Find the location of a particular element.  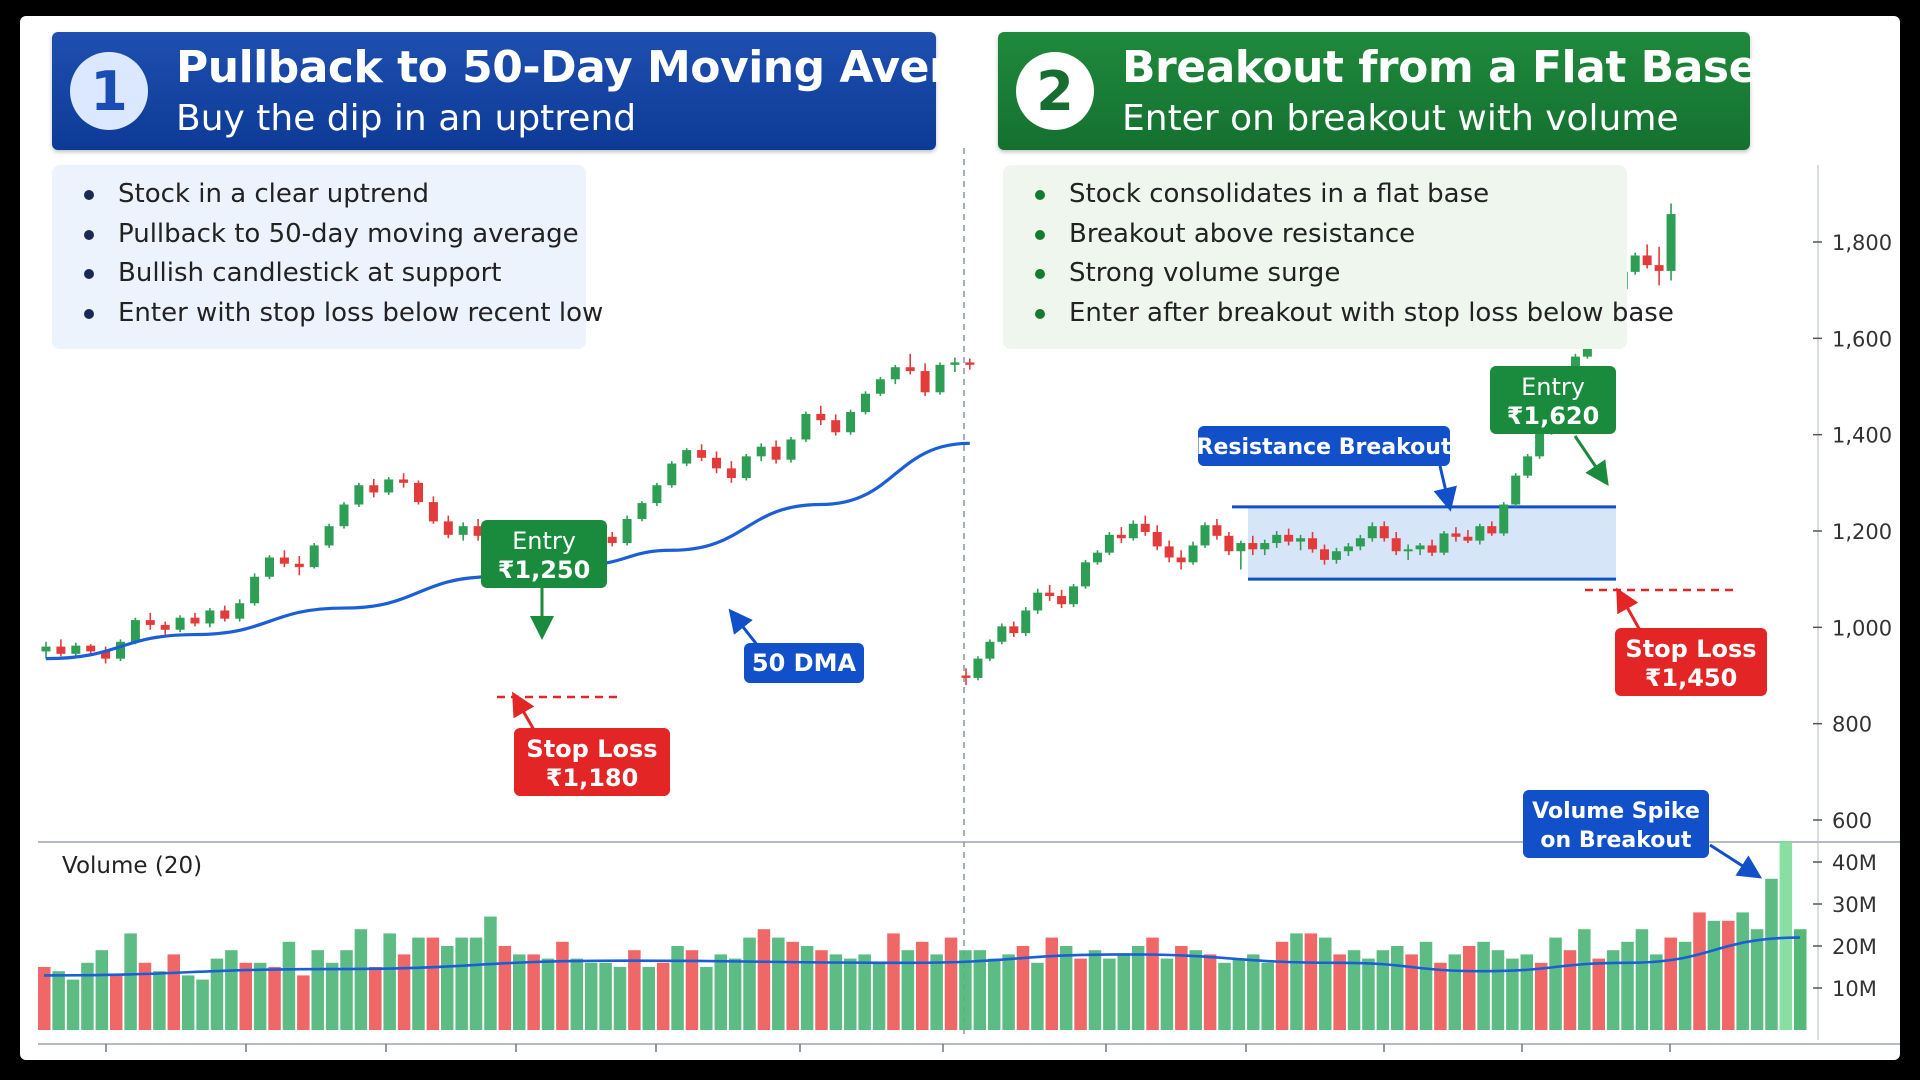

price-tick-label: 800 is located at coordinates (1852, 725).